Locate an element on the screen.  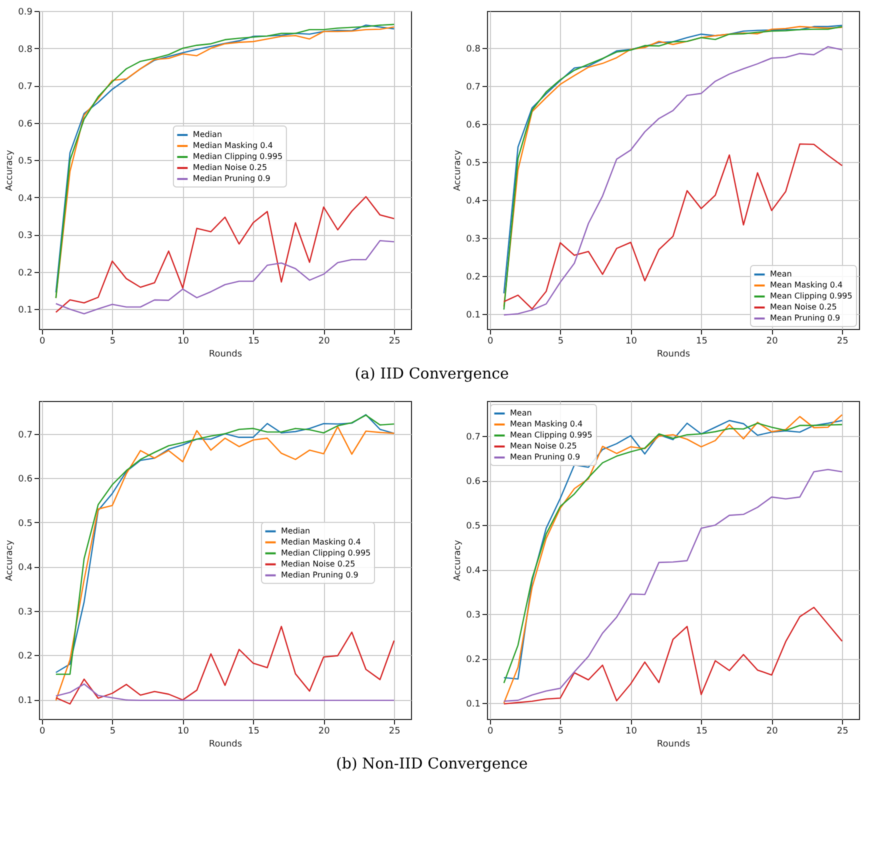
text: (a) IID Convergence is located at coordinates (432, 373).